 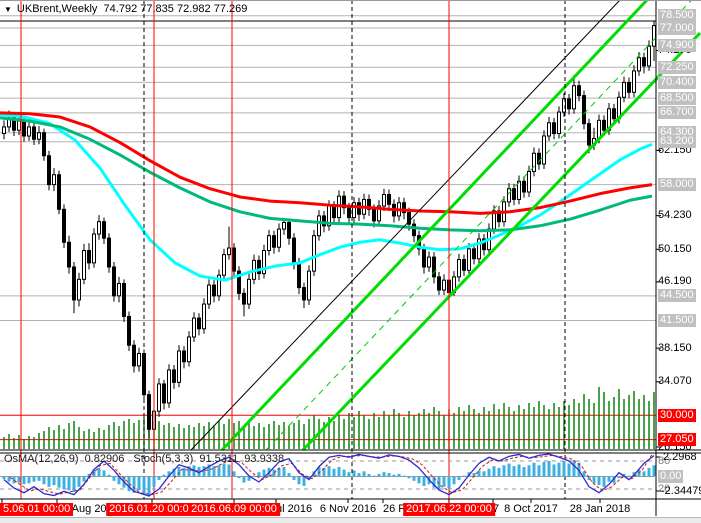 I want to click on price-label: 2.2968, so click(x=680, y=456).